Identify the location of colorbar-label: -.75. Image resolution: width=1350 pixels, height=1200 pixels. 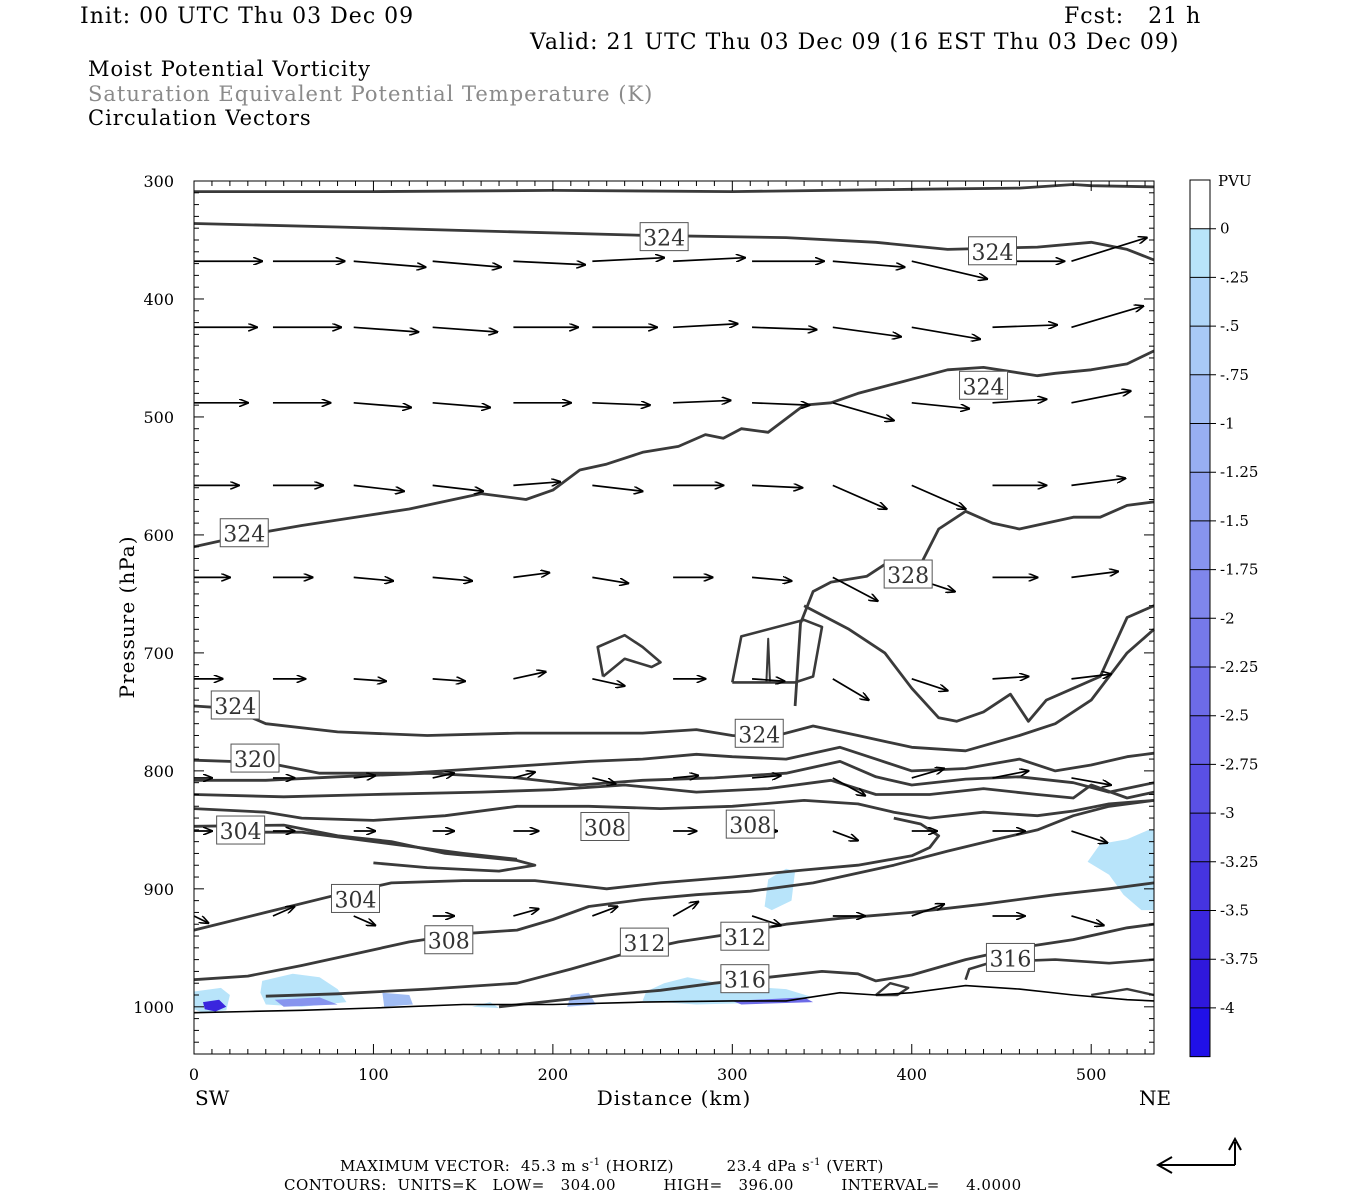
(1234, 375).